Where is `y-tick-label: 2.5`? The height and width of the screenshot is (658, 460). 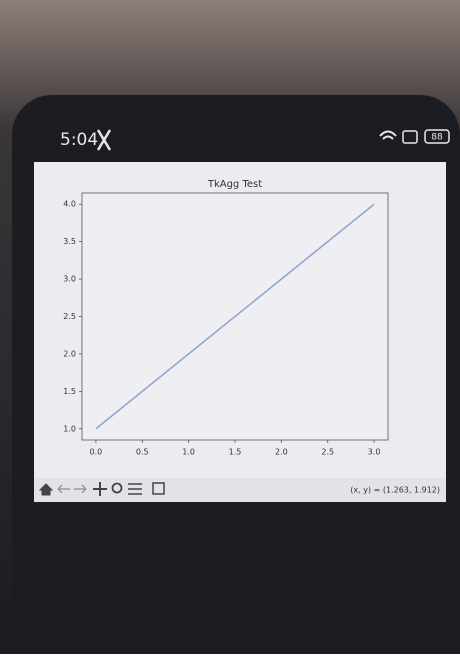
y-tick-label: 2.5 is located at coordinates (69, 316).